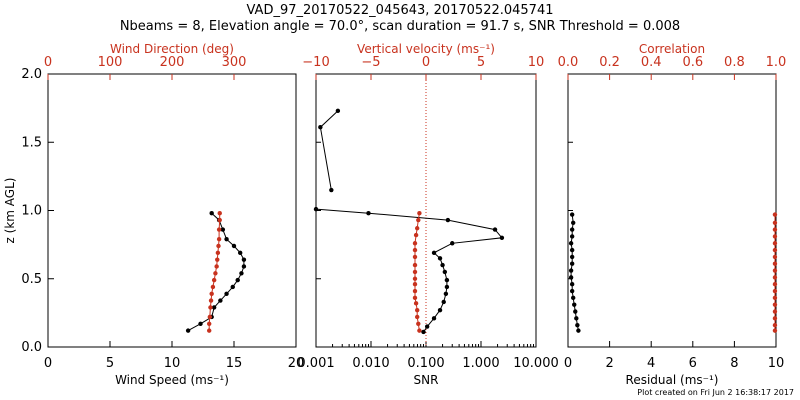 This screenshot has height=400, width=800. What do you see at coordinates (568, 62) in the screenshot?
I see `x-top-tick-label: 0.0` at bounding box center [568, 62].